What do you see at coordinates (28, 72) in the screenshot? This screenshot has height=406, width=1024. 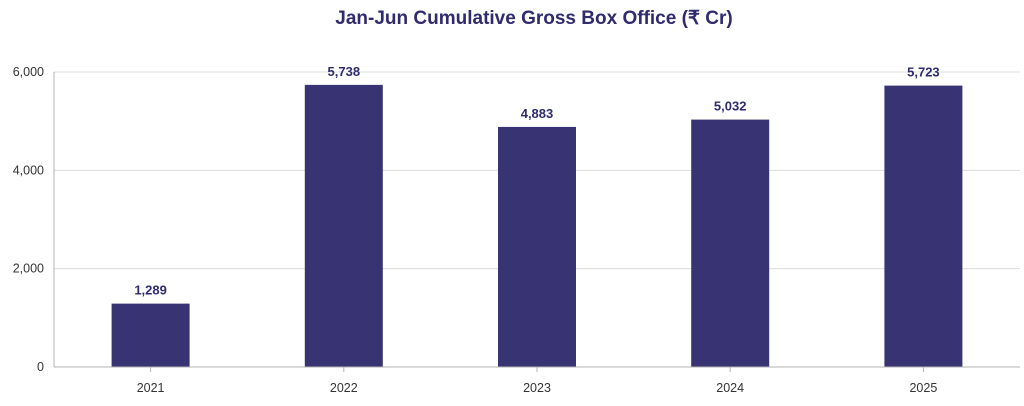 I see `y-tick-label-3: 6,000` at bounding box center [28, 72].